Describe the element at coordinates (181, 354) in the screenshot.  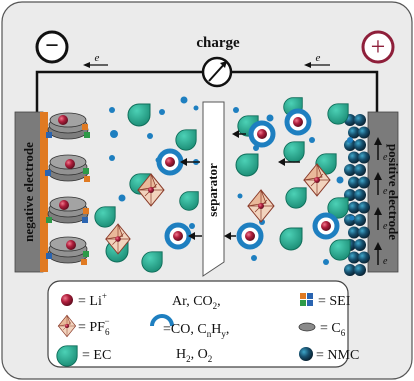
I see `legend-gas-line3: H` at that location.